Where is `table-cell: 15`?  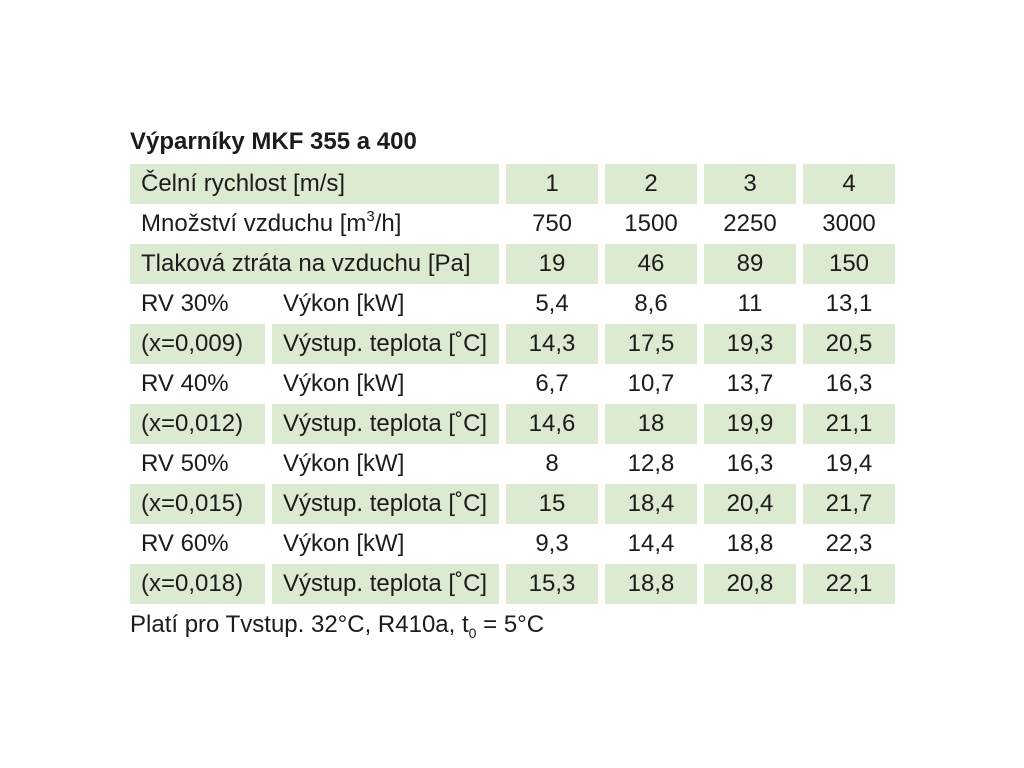
table-cell: 15 is located at coordinates (552, 504).